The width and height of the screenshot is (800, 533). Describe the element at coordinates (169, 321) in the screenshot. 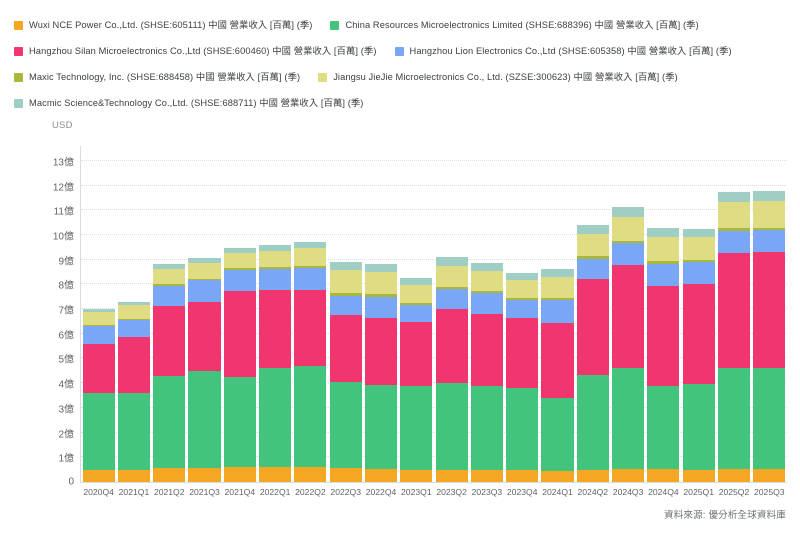

I see `bar-column: 2021Q2` at that location.